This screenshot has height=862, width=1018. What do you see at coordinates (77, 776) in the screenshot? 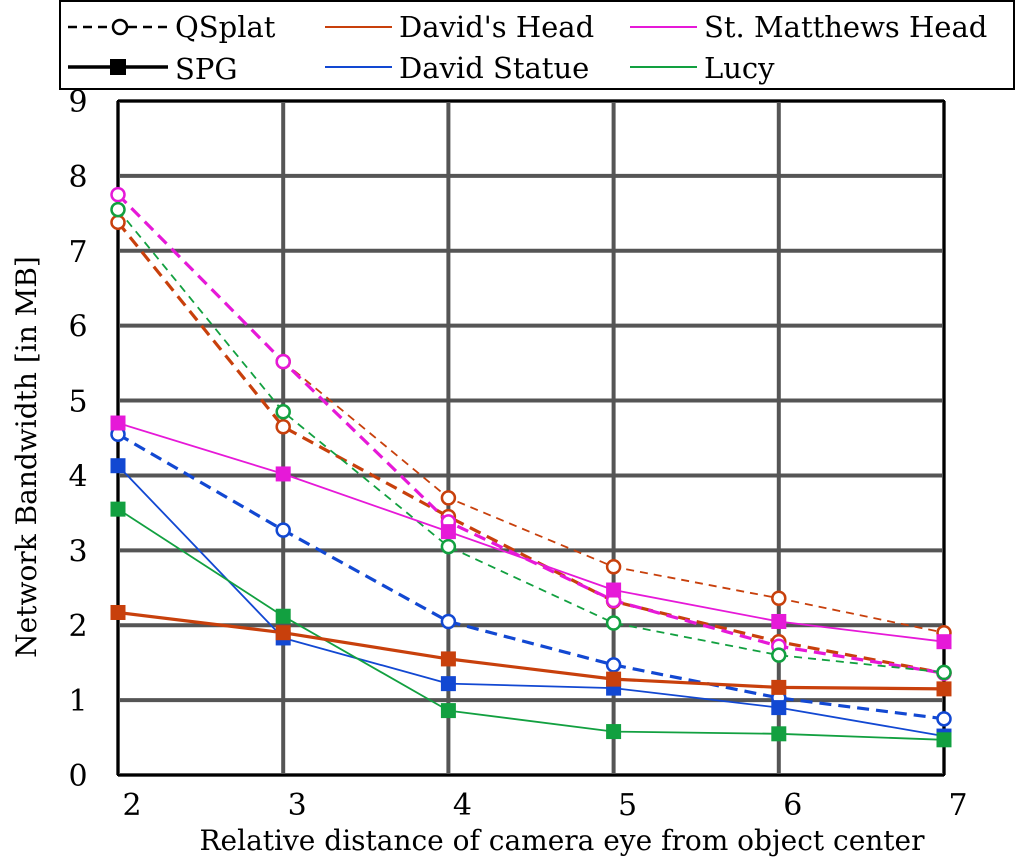
I see `y-tick-label: 0` at bounding box center [77, 776].